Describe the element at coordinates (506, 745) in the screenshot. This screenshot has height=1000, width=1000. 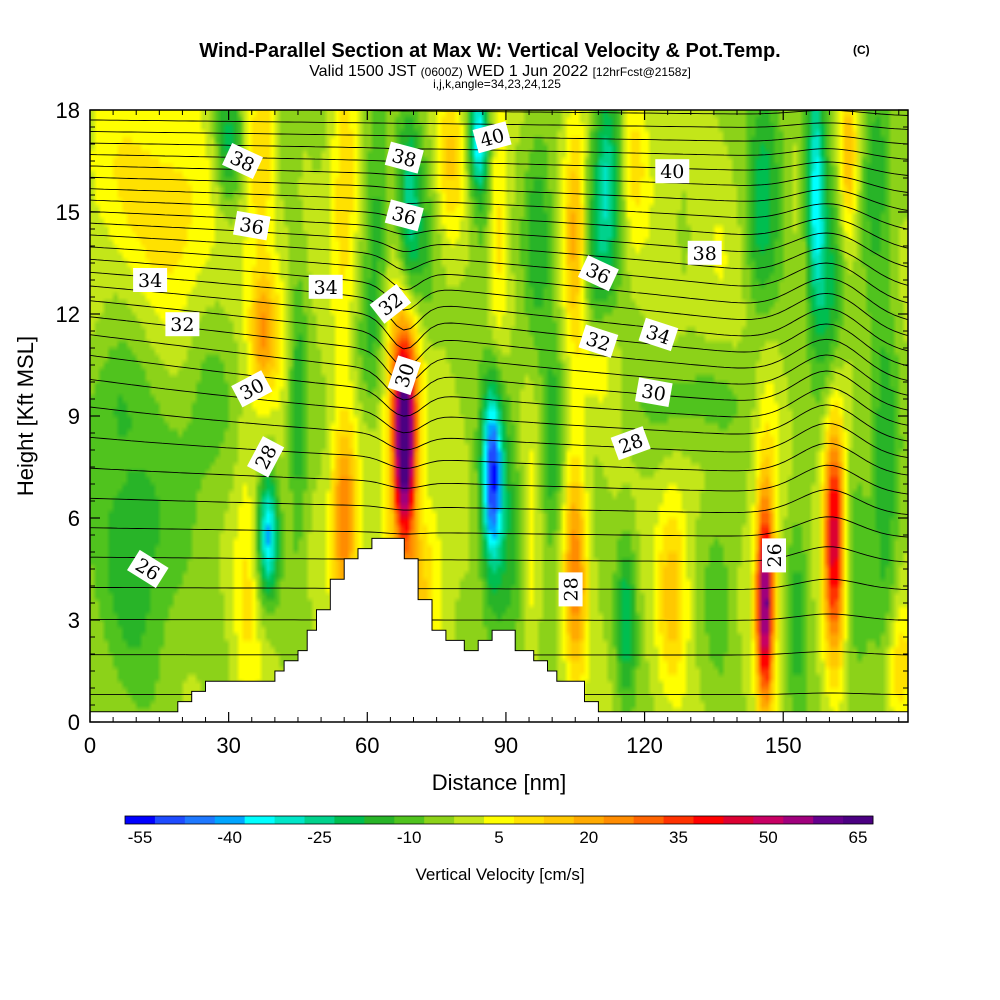
I see `x-tick-label: 90` at that location.